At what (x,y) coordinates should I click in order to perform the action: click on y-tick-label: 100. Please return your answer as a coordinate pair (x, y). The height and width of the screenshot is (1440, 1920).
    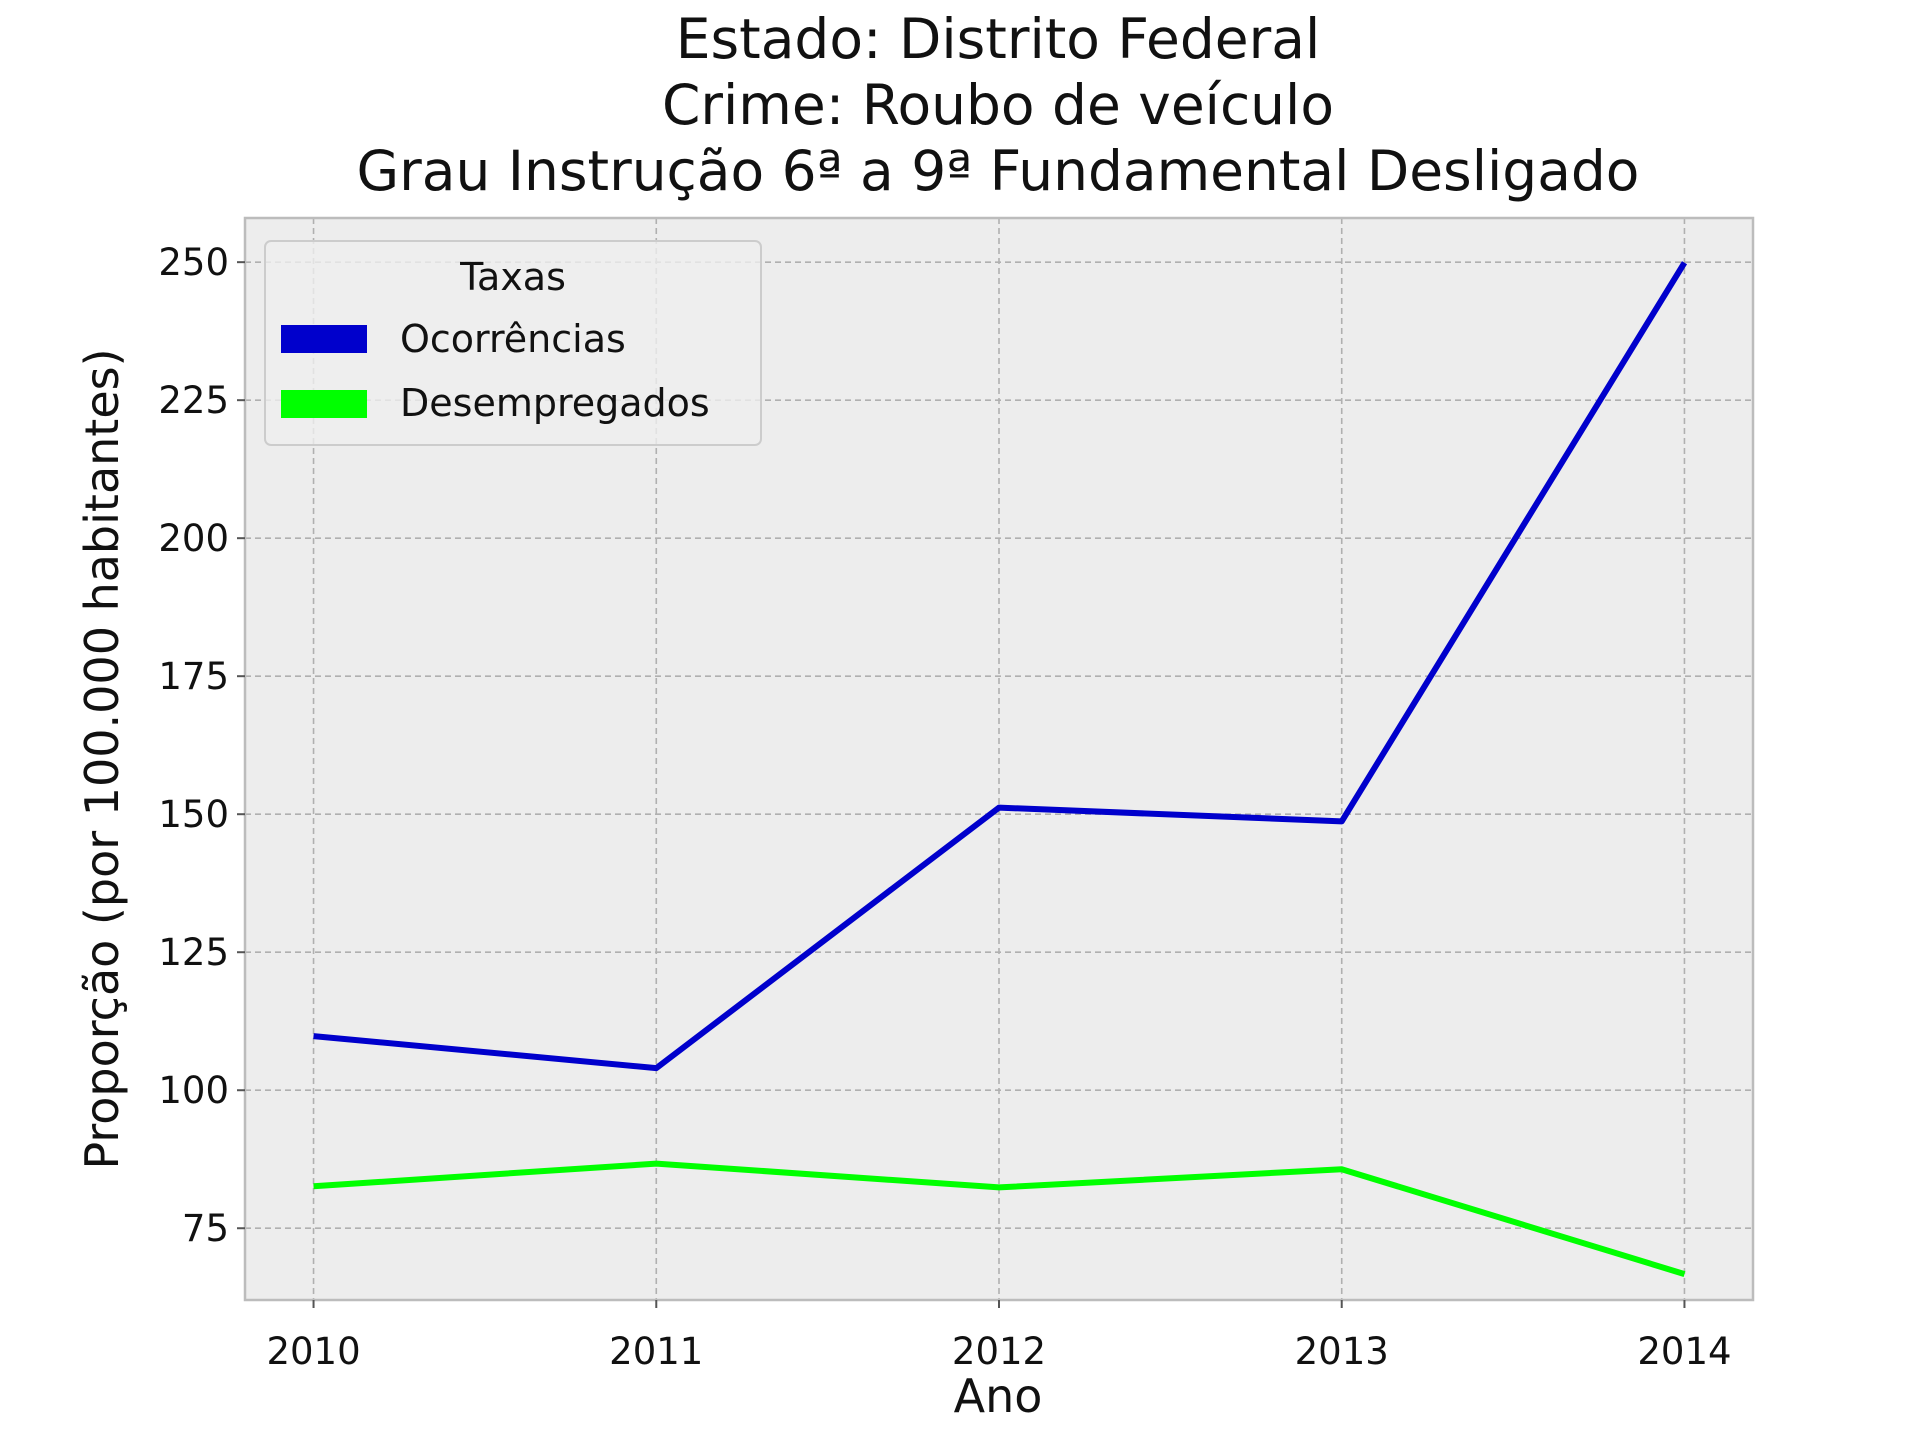
    Looking at the image, I should click on (193, 1090).